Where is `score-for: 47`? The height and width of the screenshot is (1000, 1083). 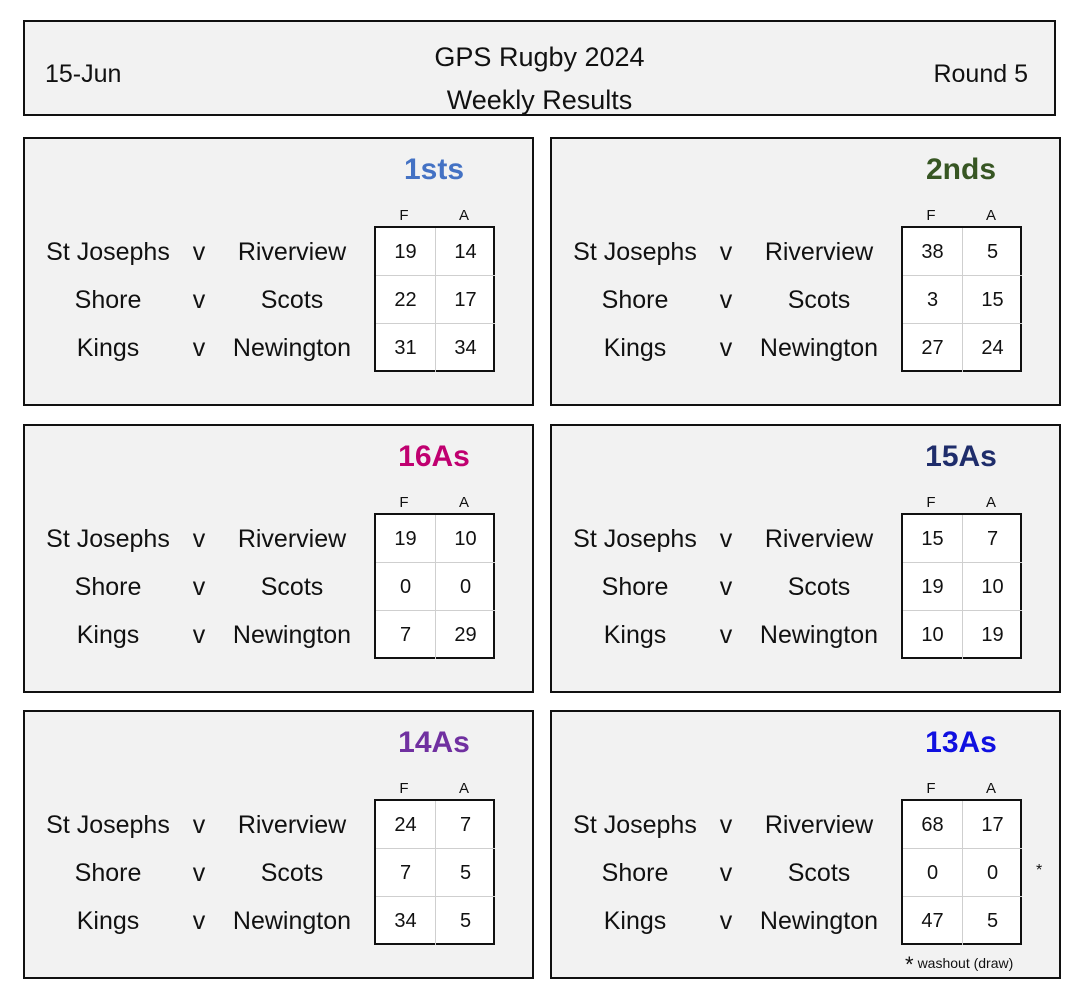 score-for: 47 is located at coordinates (933, 921).